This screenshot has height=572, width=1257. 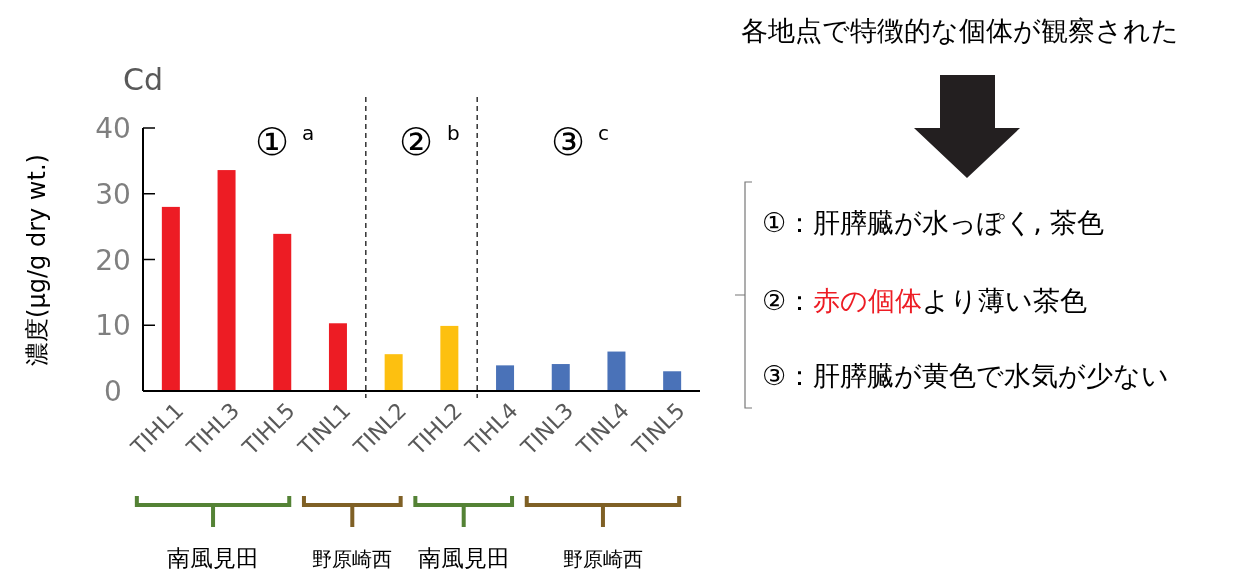 What do you see at coordinates (37, 260) in the screenshot?
I see `y-axis-title: 濃度(μg/g dry wt.)` at bounding box center [37, 260].